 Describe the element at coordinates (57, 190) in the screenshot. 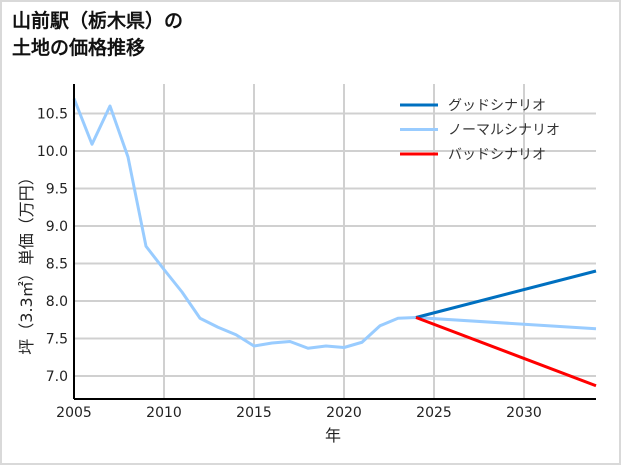

I see `y-tick-label: 9.5` at that location.